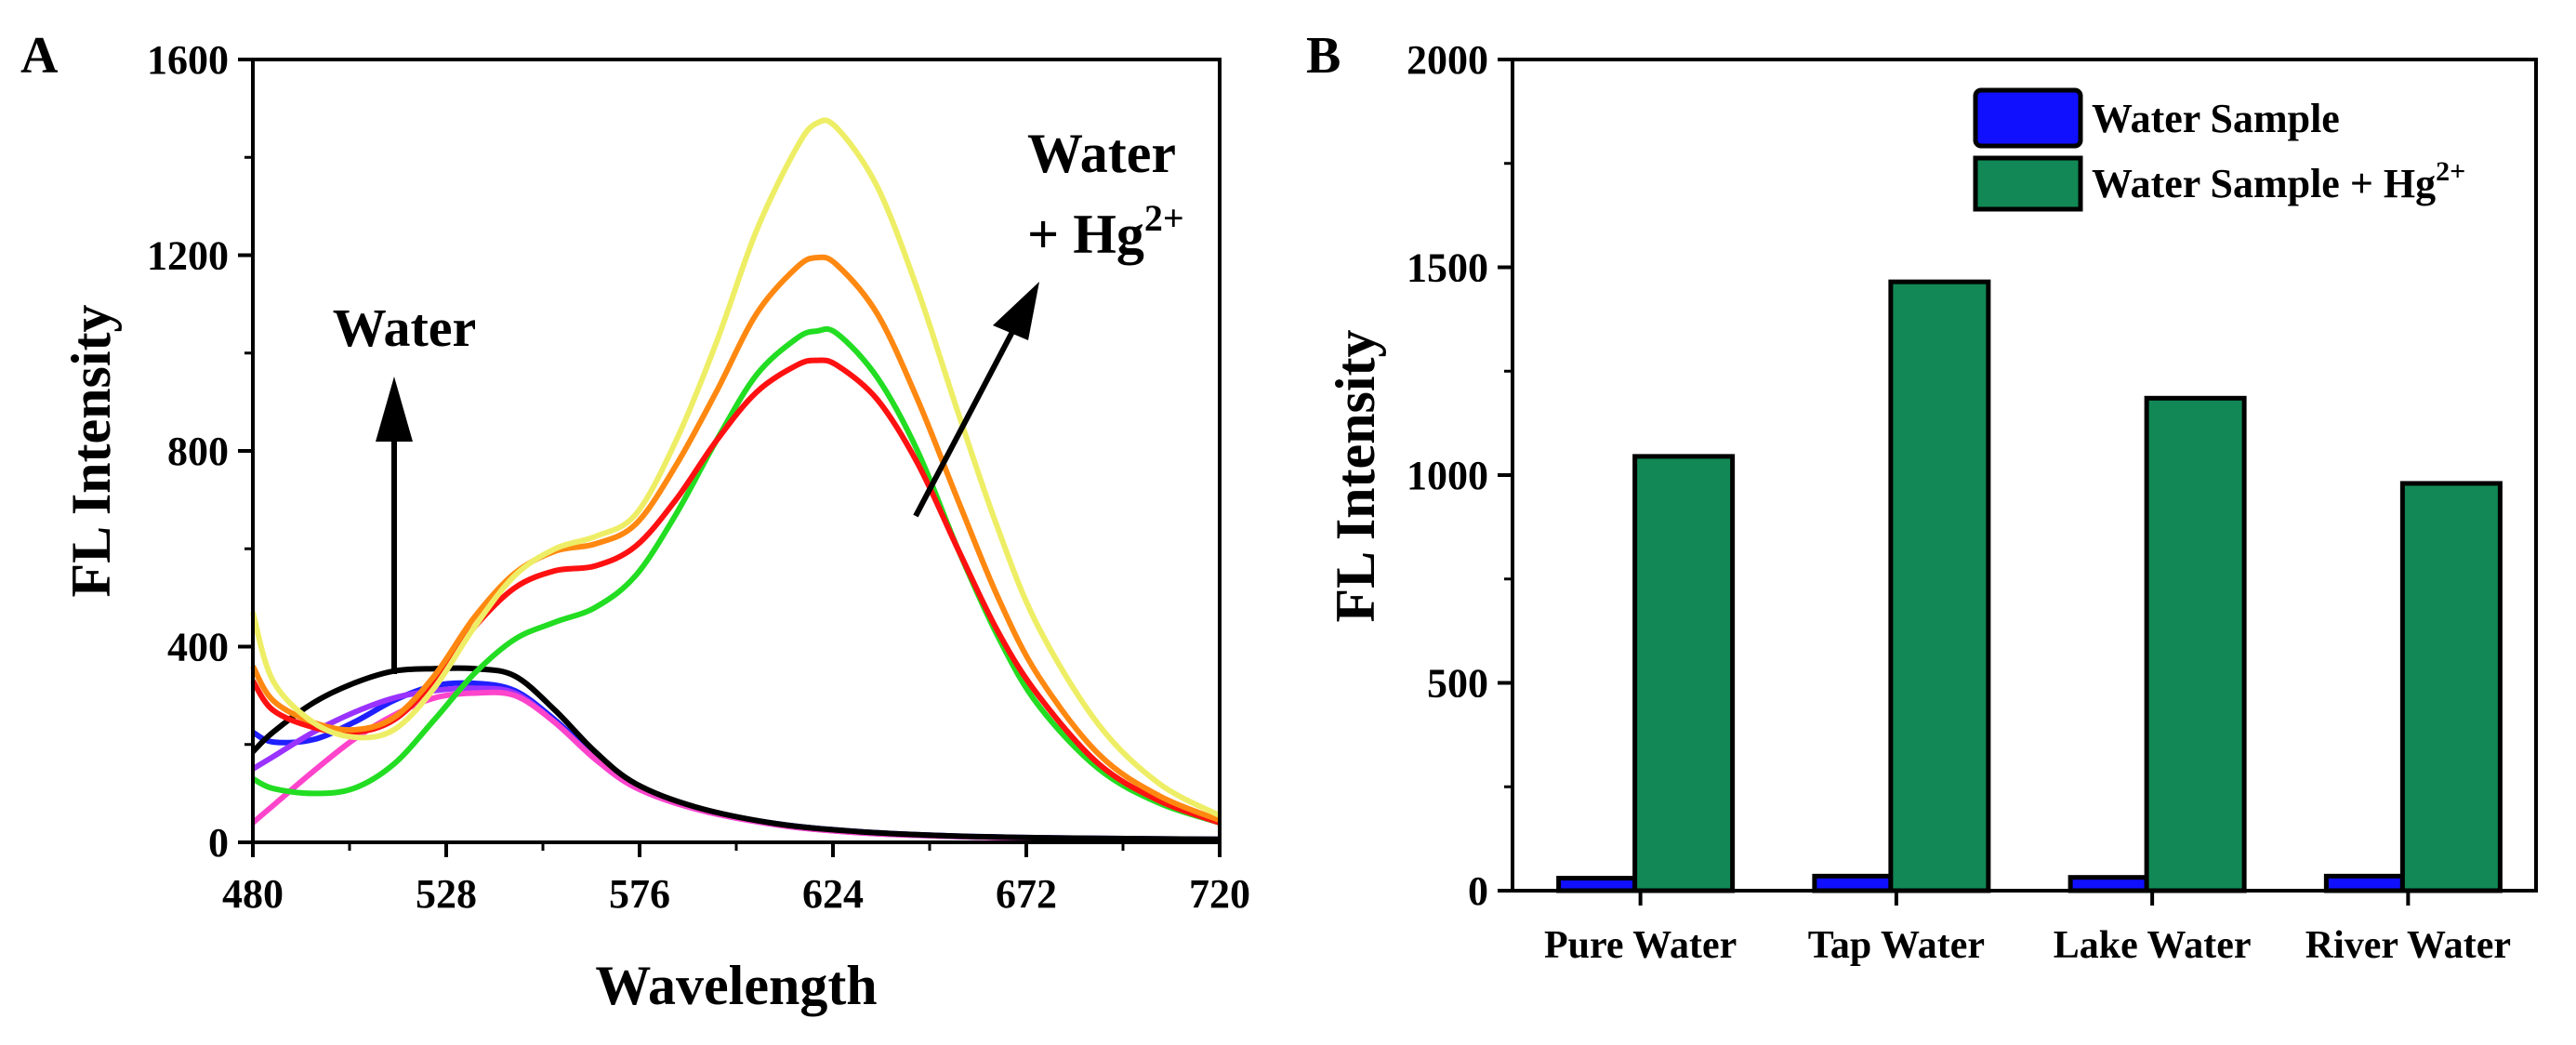 This screenshot has width=2576, height=1045. Describe the element at coordinates (198, 451) in the screenshot. I see `a-y-tick-label: 800` at that location.